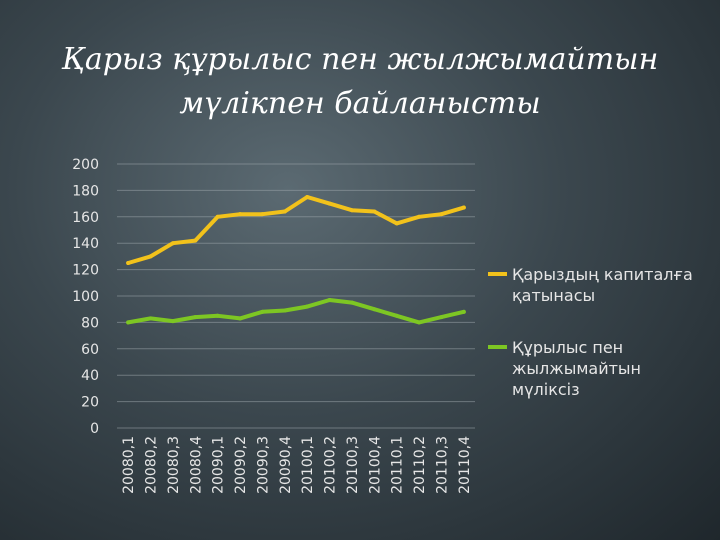  What do you see at coordinates (465, 465) in the screenshot?
I see `x-tick-label: 20110,4` at bounding box center [465, 465].